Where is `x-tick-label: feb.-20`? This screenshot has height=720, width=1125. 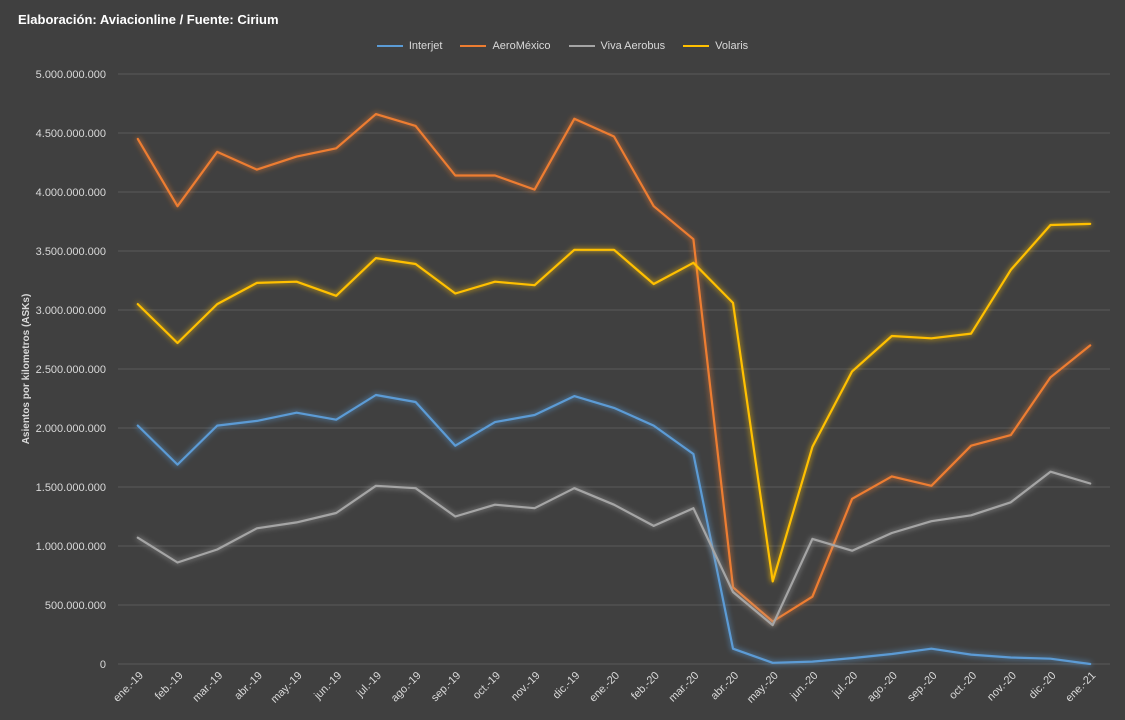
x-tick-label: feb.-20 is located at coordinates (645, 686).